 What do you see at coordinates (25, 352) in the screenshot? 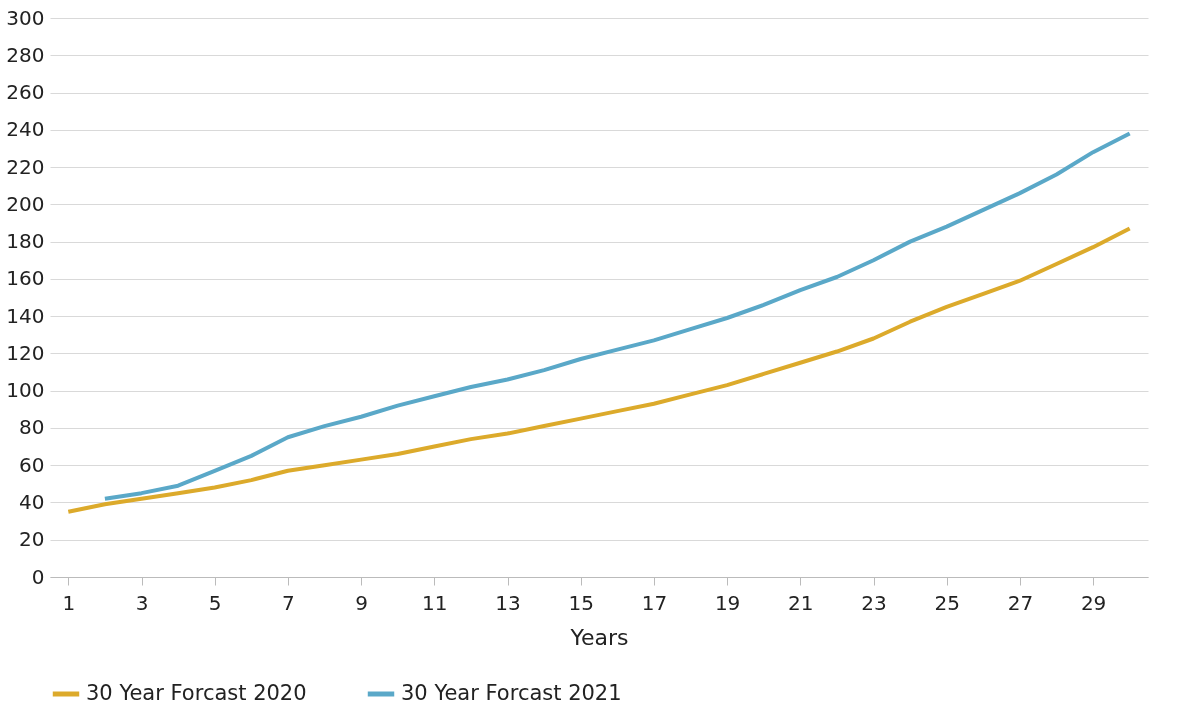
I see `y-tick-label: 120` at bounding box center [25, 352].